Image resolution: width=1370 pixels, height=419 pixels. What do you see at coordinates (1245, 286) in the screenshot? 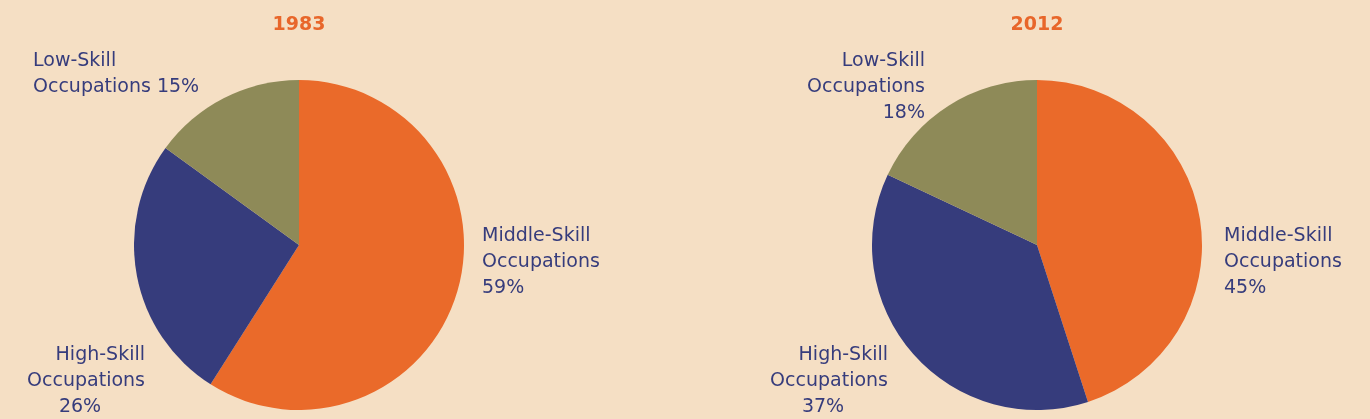
I see `data-label: 45%` at bounding box center [1245, 286].